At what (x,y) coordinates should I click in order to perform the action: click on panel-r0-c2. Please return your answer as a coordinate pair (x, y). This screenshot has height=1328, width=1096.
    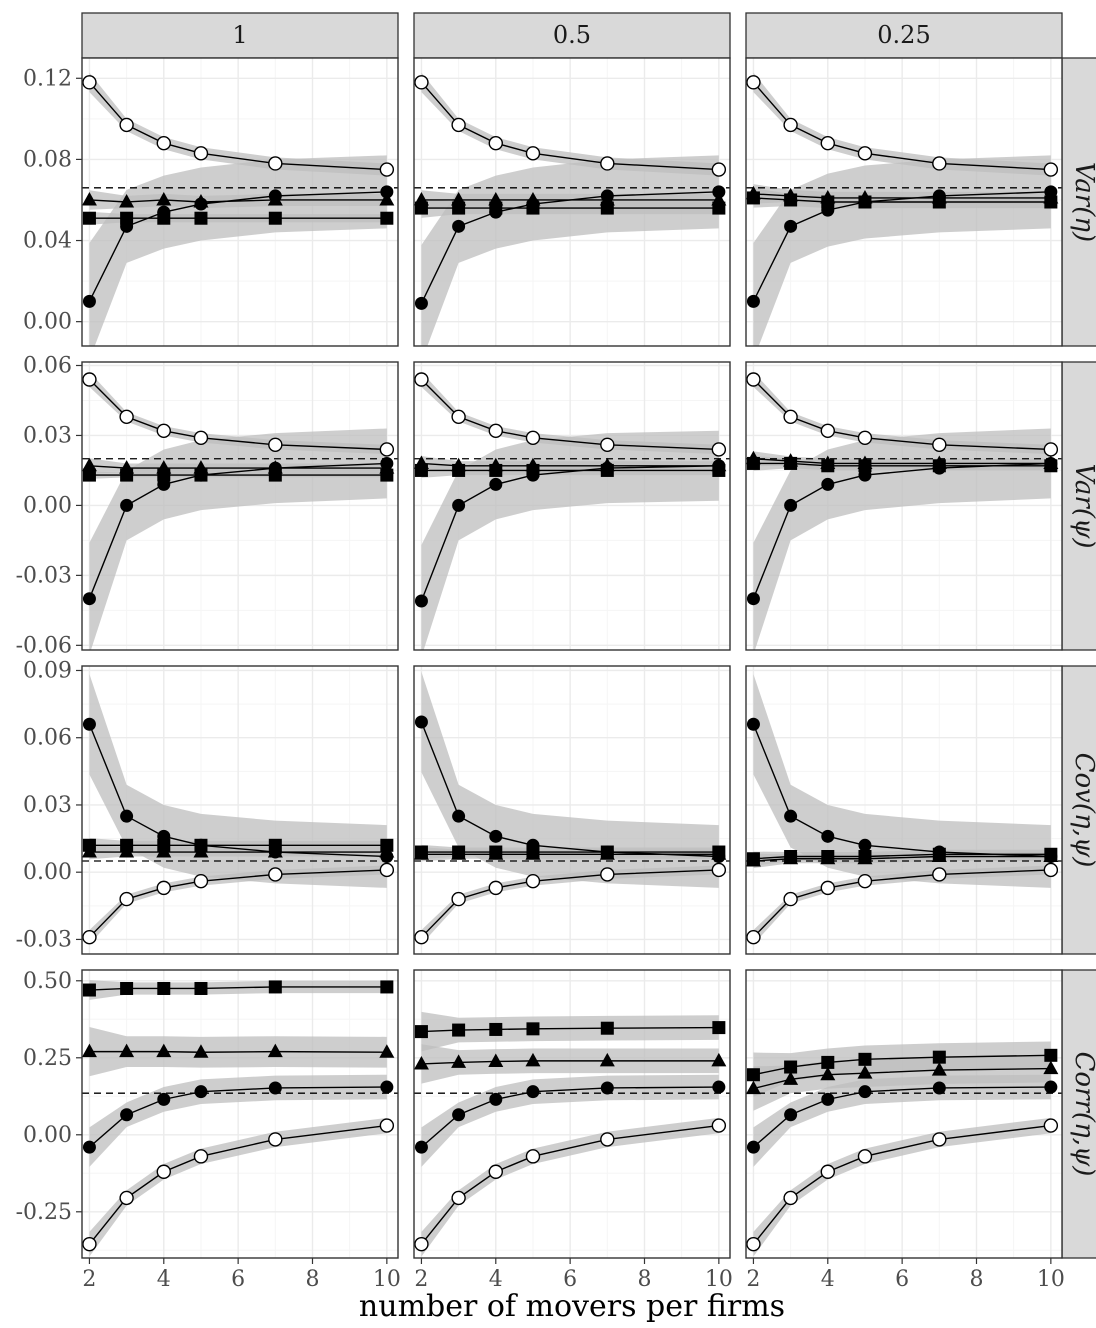
    Looking at the image, I should click on (904, 202).